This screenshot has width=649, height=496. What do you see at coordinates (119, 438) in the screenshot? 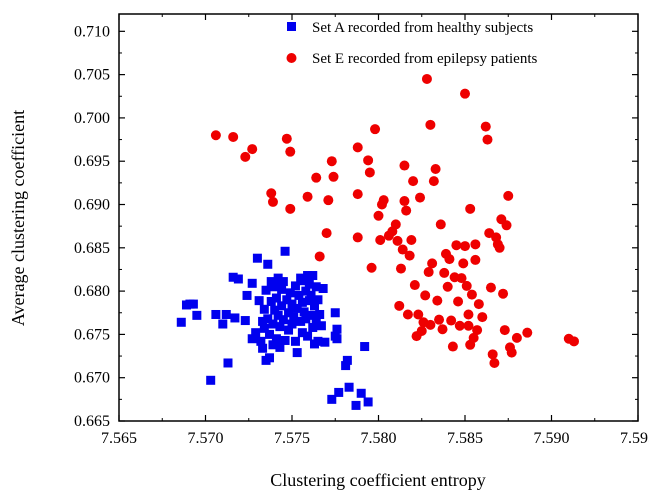
I see `x-tick-label: 7.565` at bounding box center [119, 438].